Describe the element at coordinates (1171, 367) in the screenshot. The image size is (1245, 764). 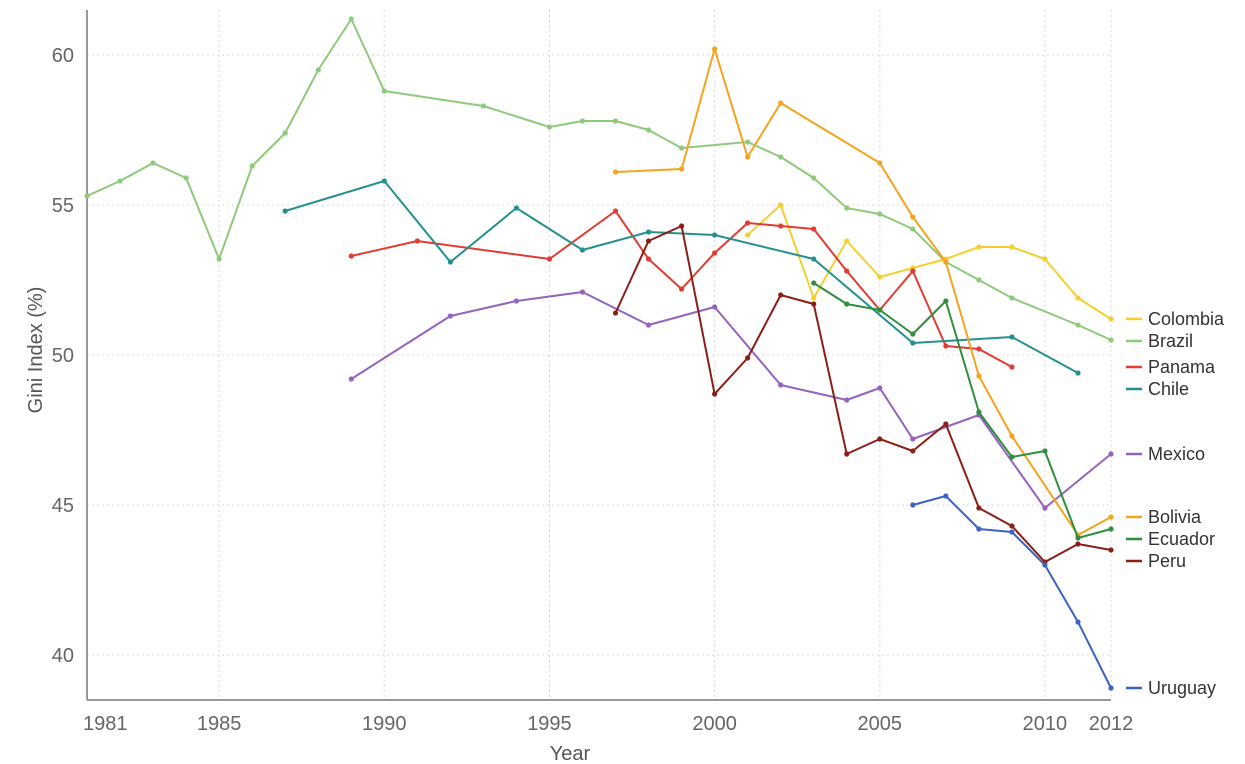
I see `legend-item-panama: Panama` at that location.